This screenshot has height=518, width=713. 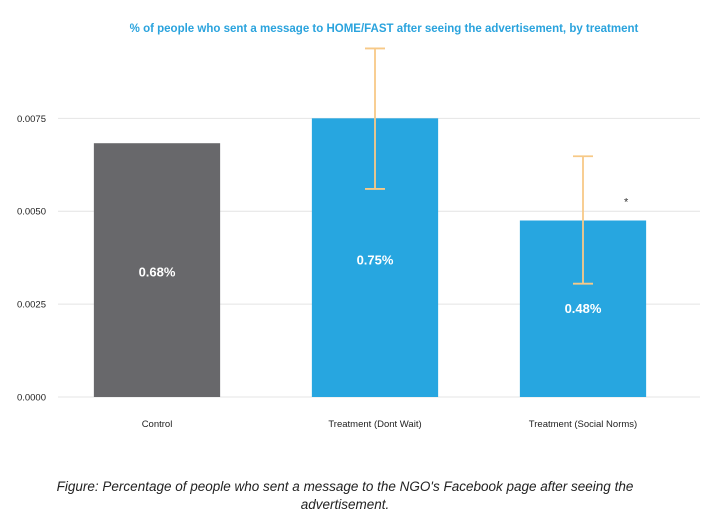 What do you see at coordinates (583, 424) in the screenshot?
I see `x-category-label: Treatment (Social Norms)` at bounding box center [583, 424].